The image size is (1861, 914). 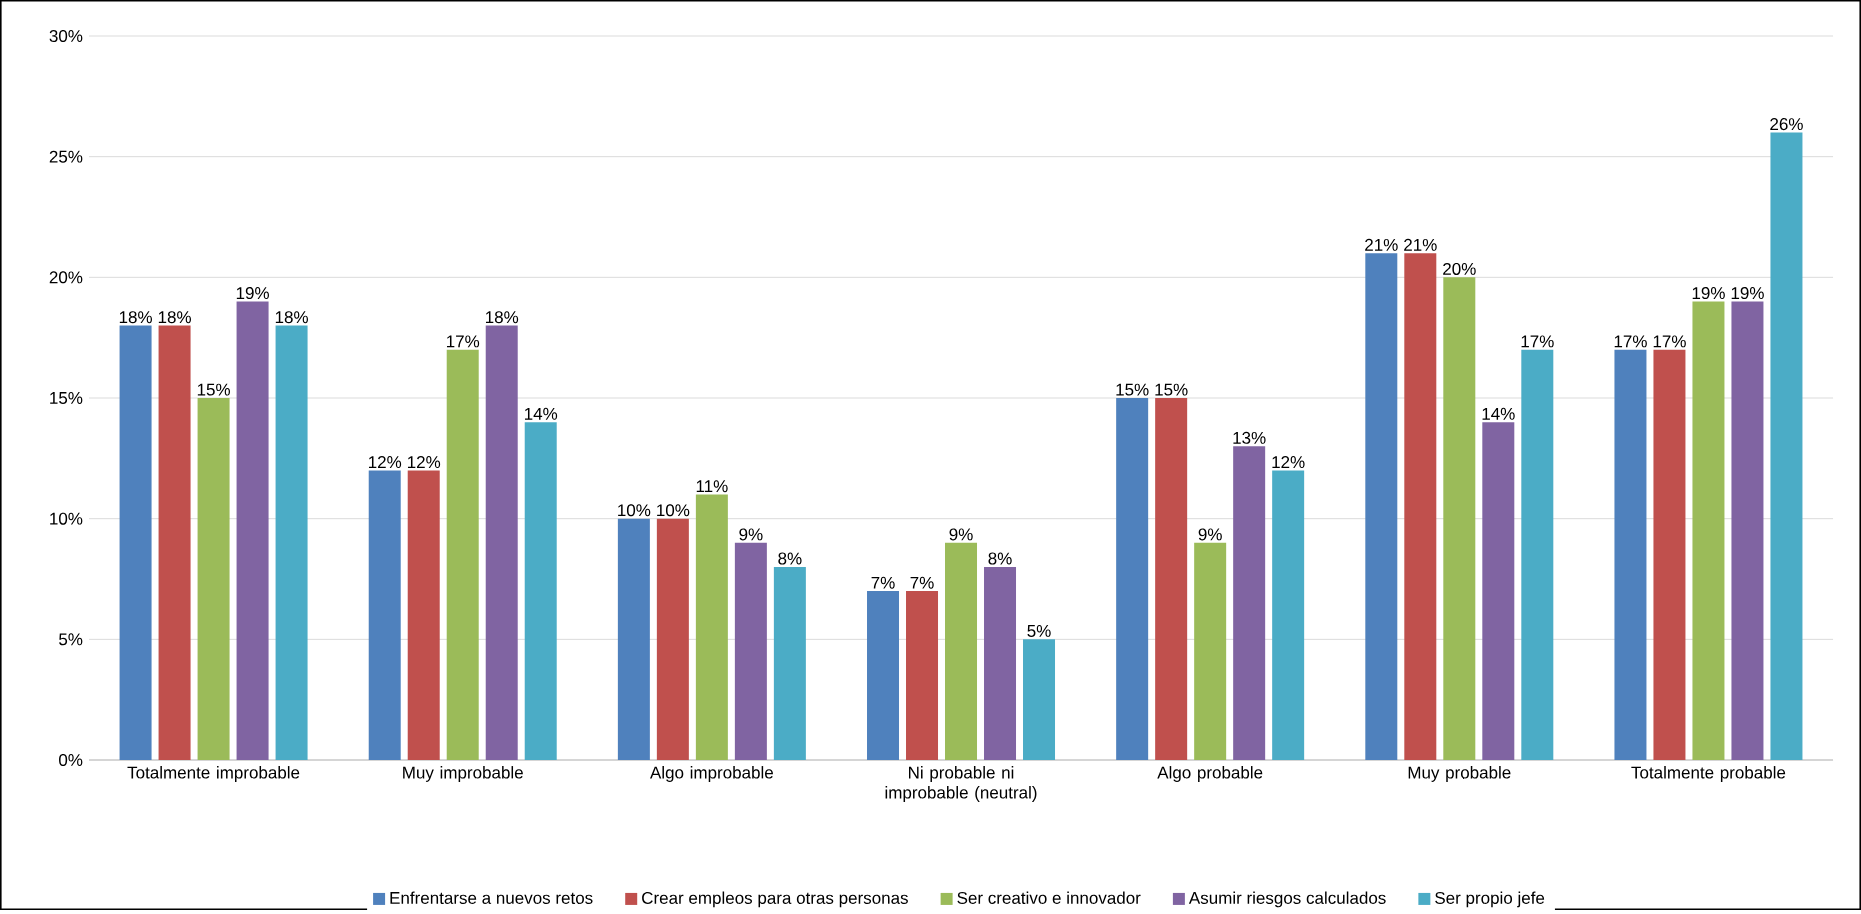 I want to click on data-label: 13%, so click(x=1249, y=437).